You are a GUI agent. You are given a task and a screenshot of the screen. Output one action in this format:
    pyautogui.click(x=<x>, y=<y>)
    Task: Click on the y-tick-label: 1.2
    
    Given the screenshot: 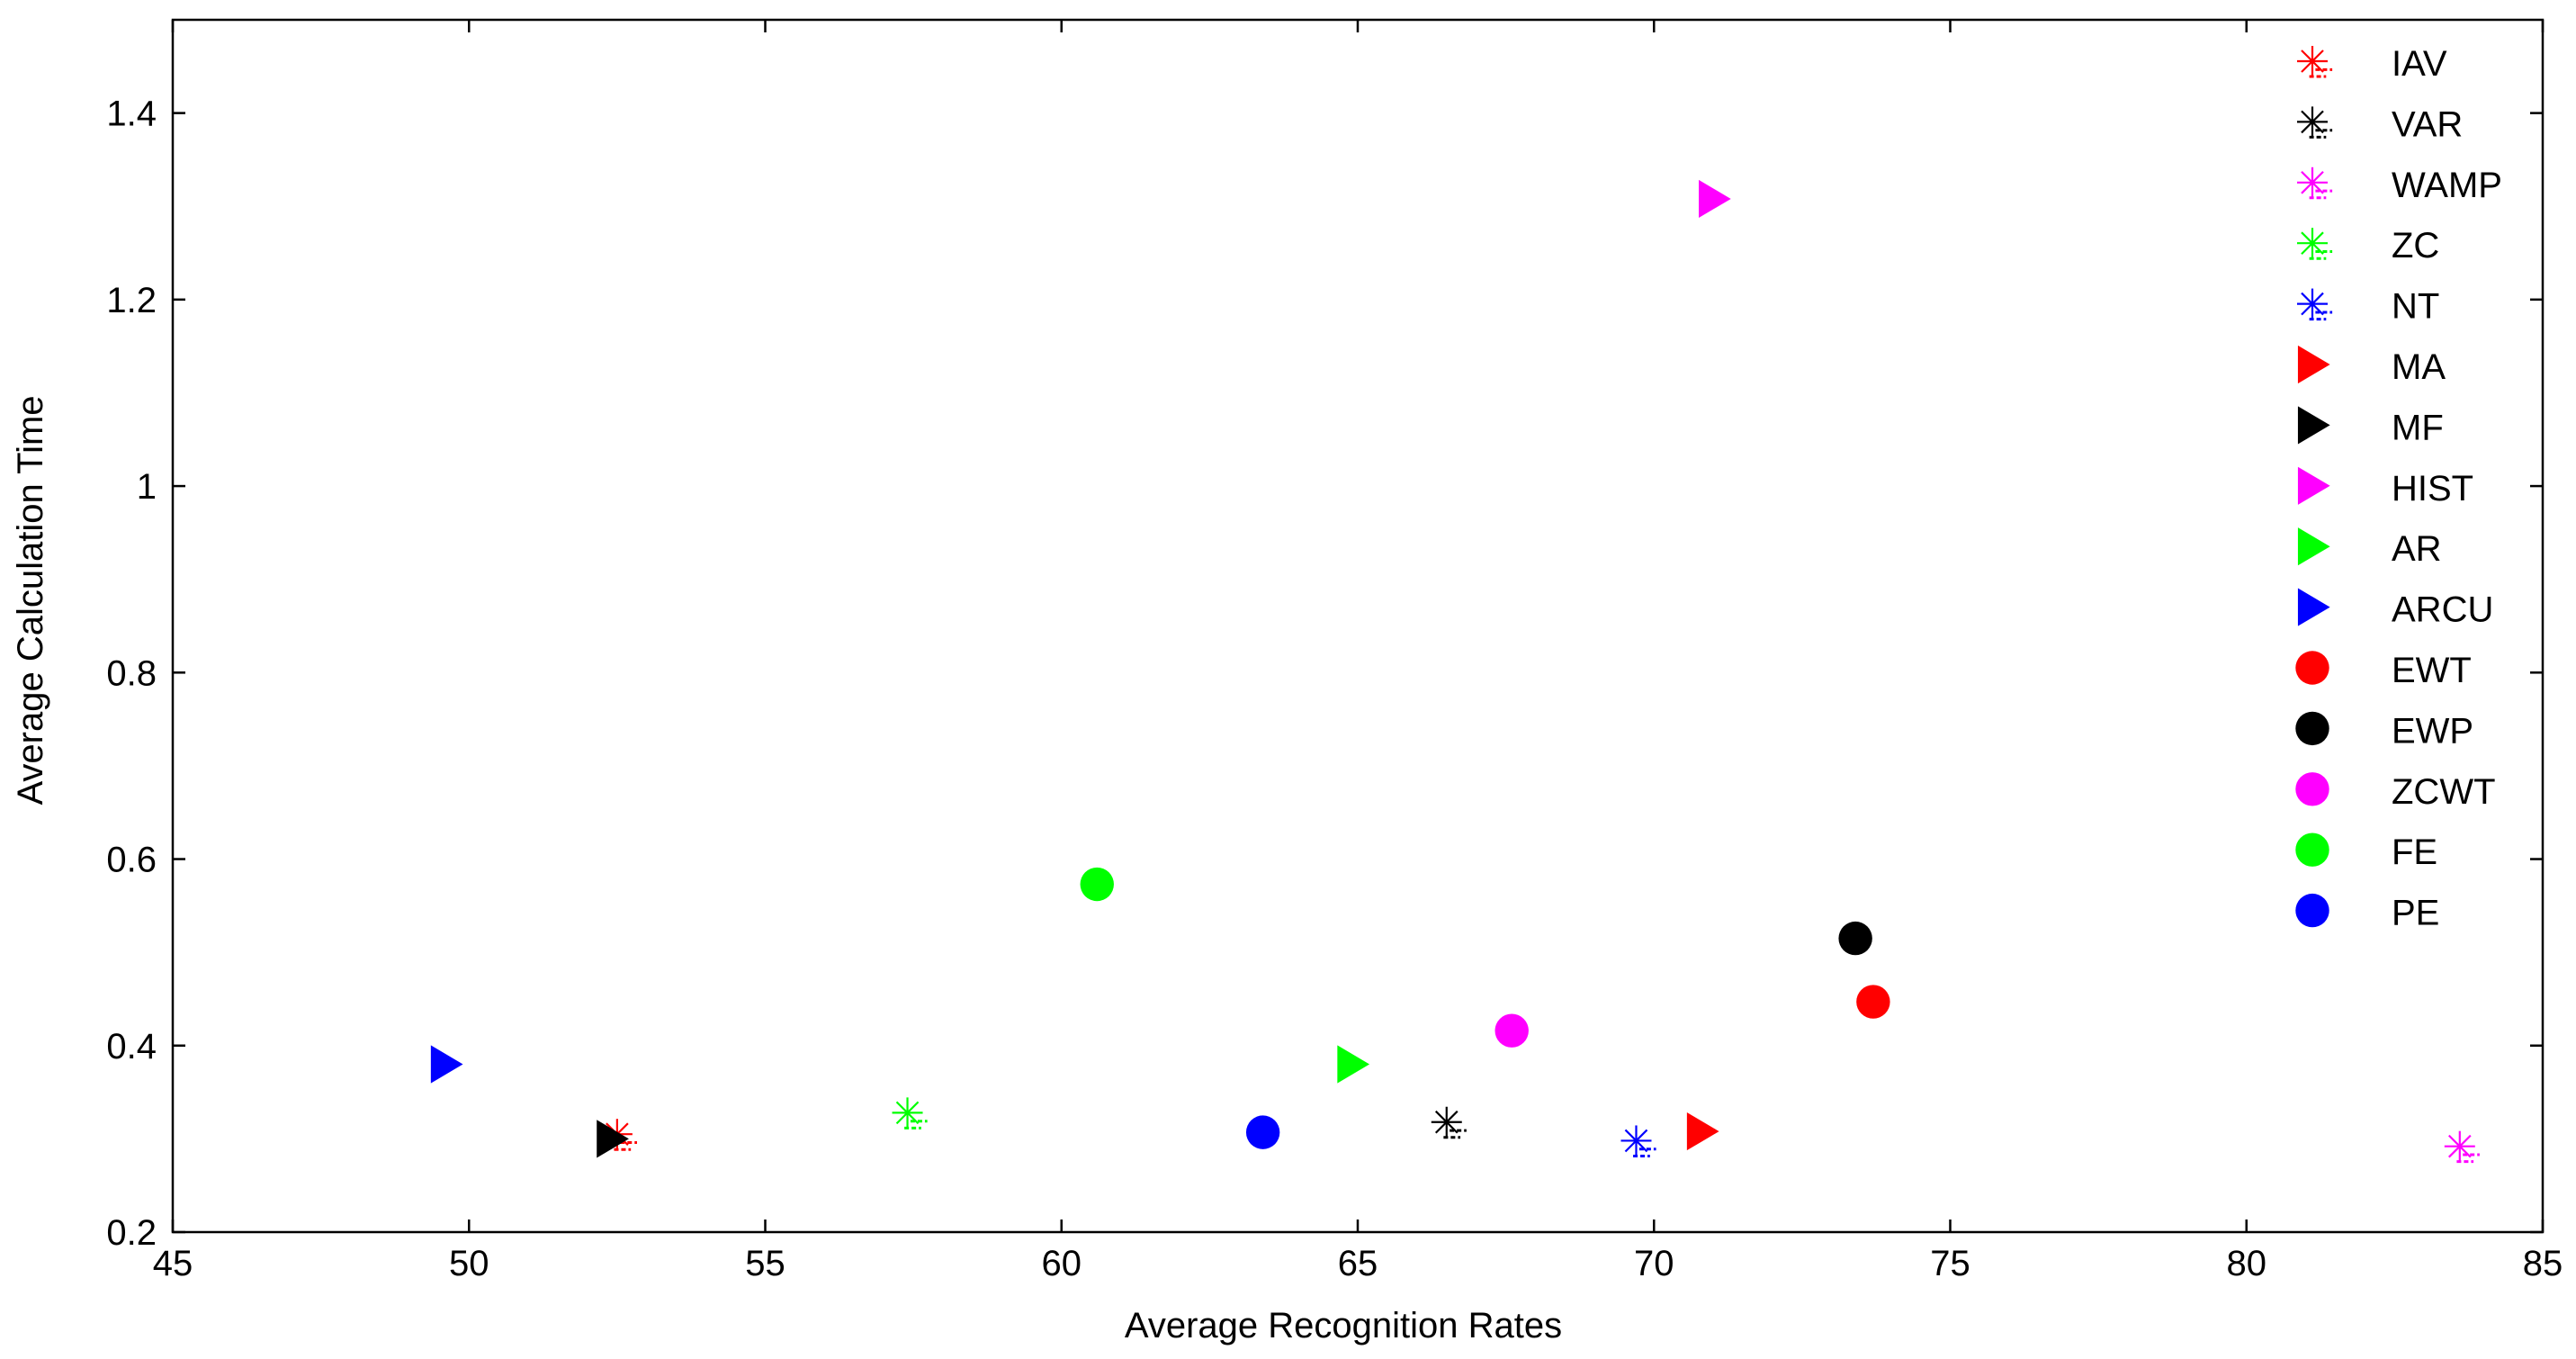 What is the action you would take?
    pyautogui.click(x=131, y=301)
    